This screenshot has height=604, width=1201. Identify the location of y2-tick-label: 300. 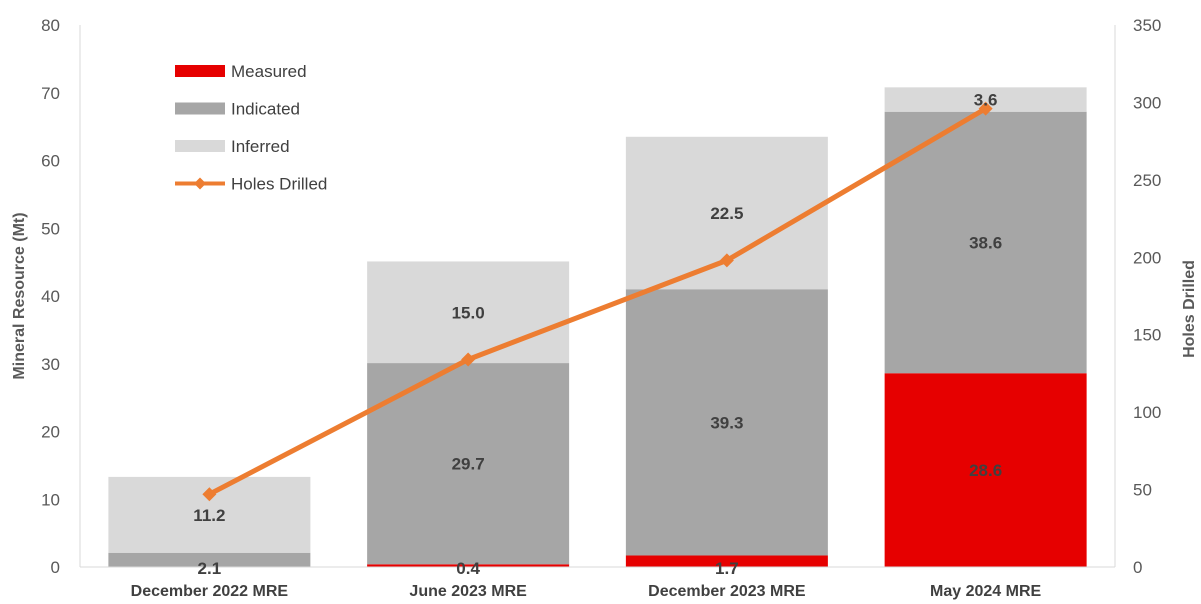
(1147, 102).